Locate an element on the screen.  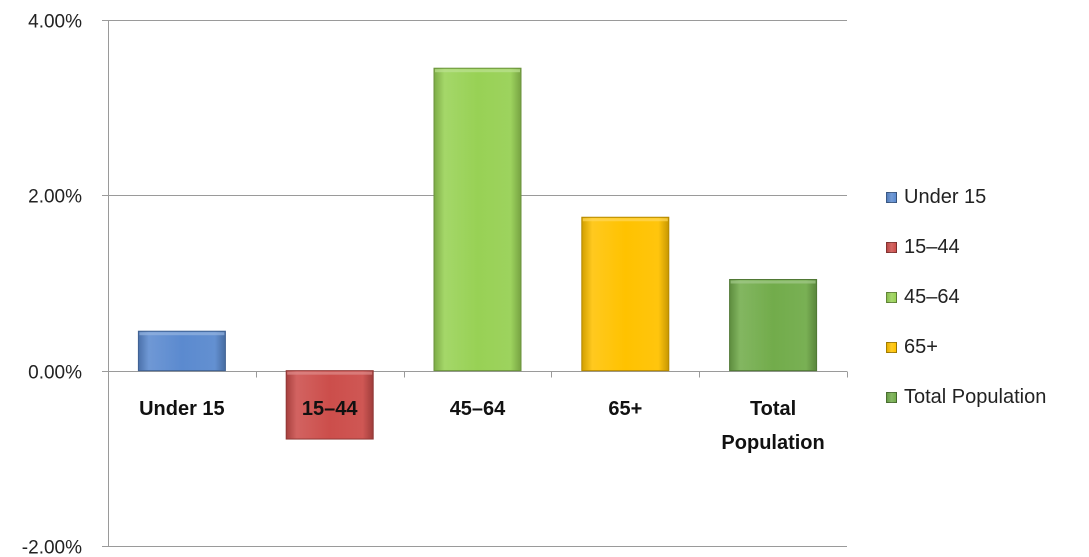
x-tick-label: Total Population is located at coordinates (772, 426).